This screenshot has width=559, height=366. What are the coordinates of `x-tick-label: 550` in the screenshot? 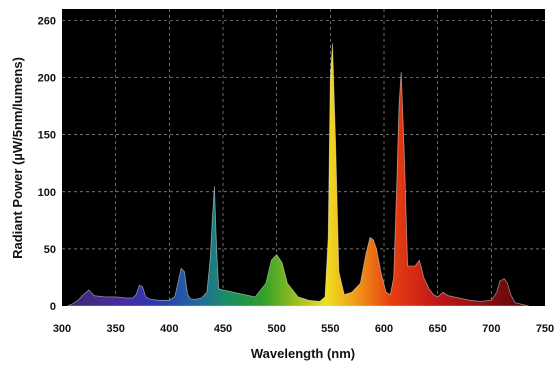 It's located at (330, 329).